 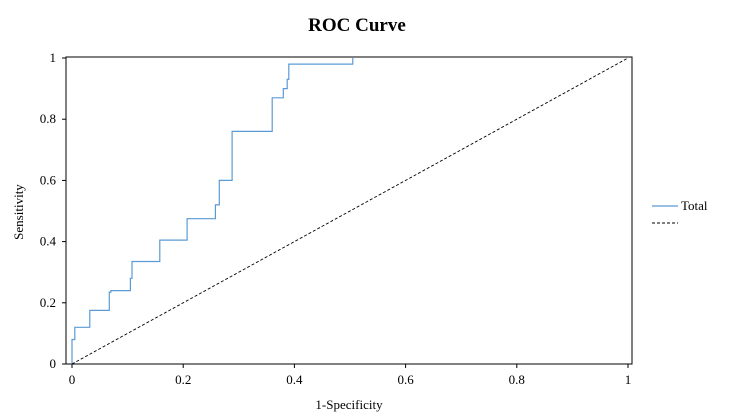 What do you see at coordinates (48, 241) in the screenshot?
I see `y-tick-label: 0.4` at bounding box center [48, 241].